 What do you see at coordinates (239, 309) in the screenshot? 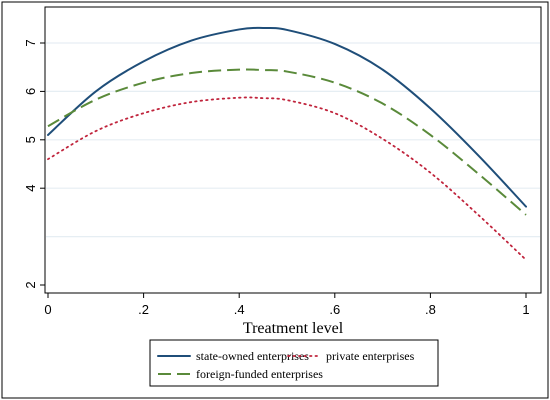
I see `x-tick-label: .4` at bounding box center [239, 309].